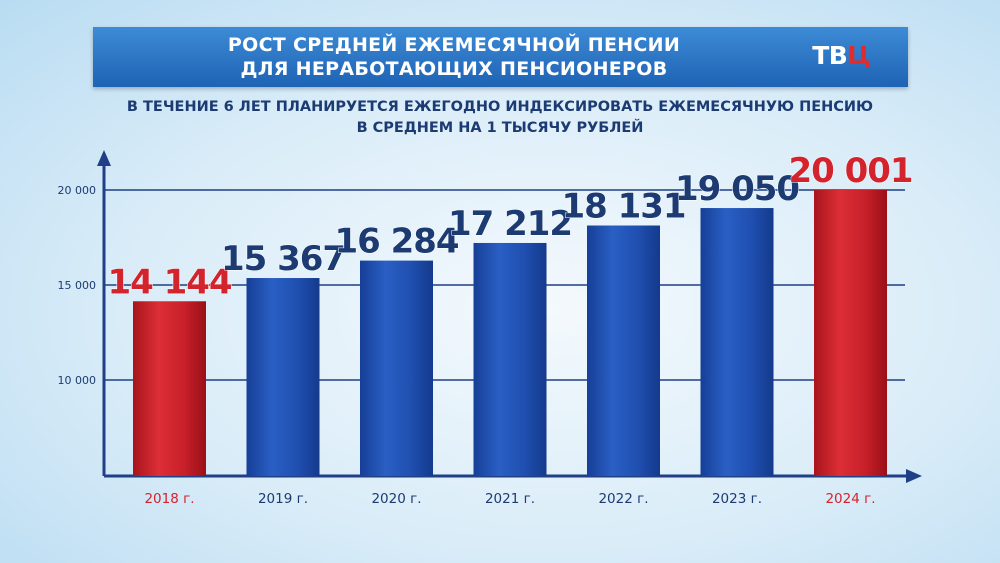  Describe the element at coordinates (396, 499) in the screenshot. I see `x-tick-label: 2020 г.` at that location.